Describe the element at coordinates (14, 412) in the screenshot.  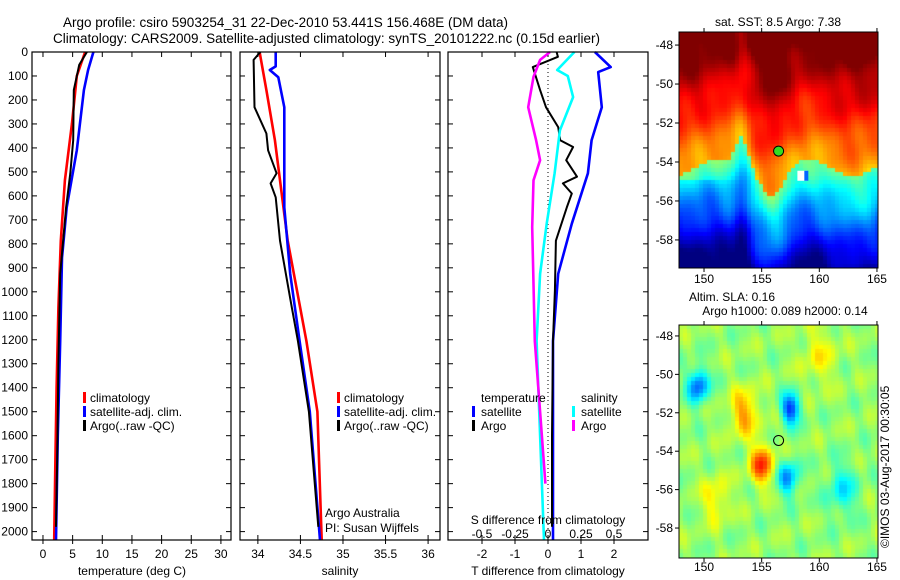
I see `depth-tick-label: 1500` at that location.